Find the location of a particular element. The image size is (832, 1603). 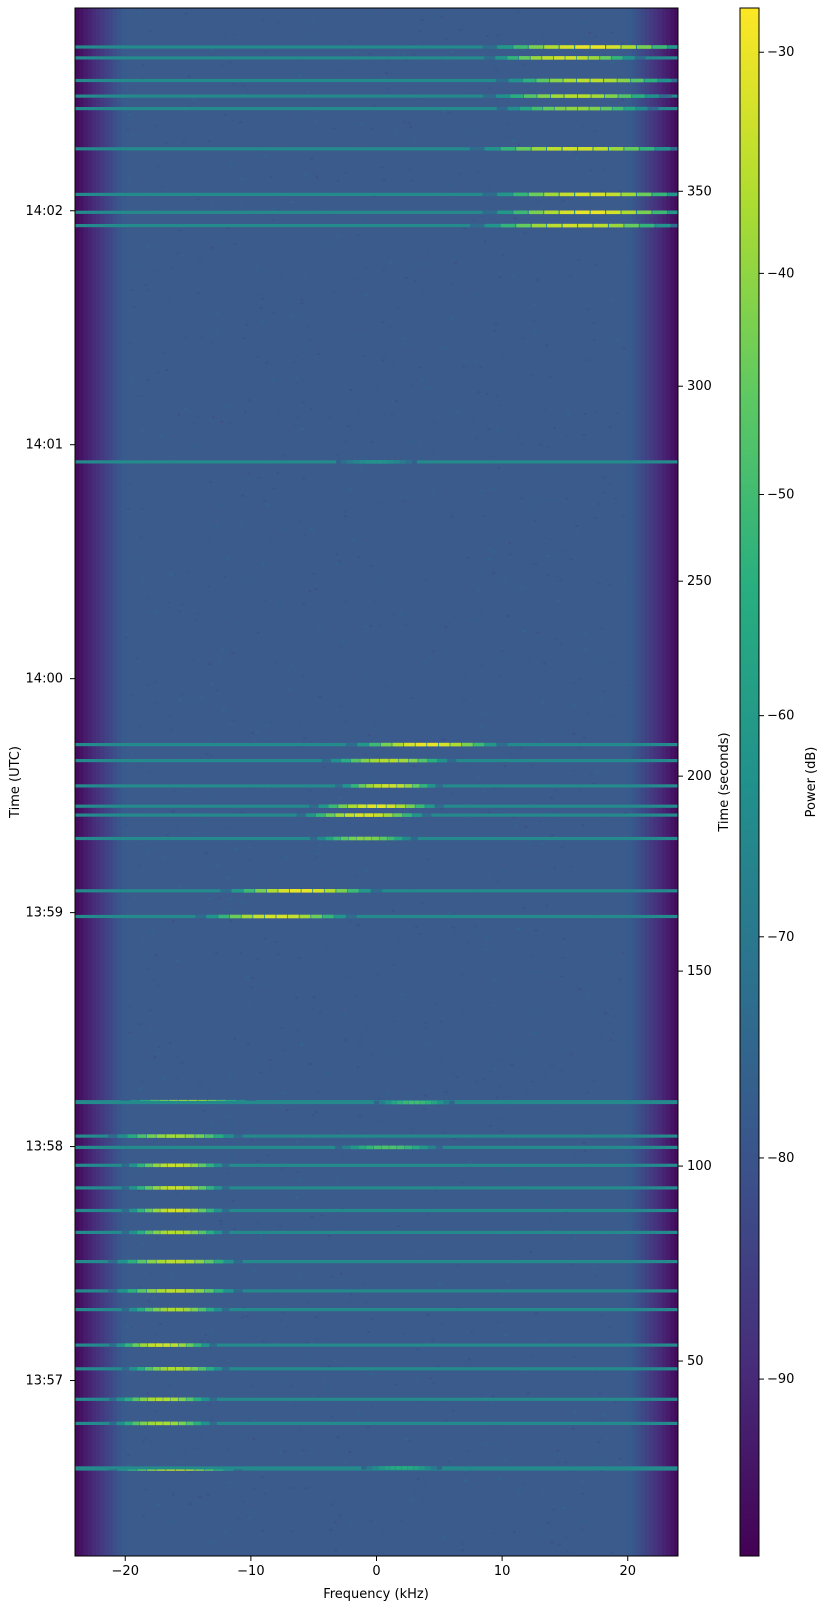

right-band-edge-strip is located at coordinates (659, 782).